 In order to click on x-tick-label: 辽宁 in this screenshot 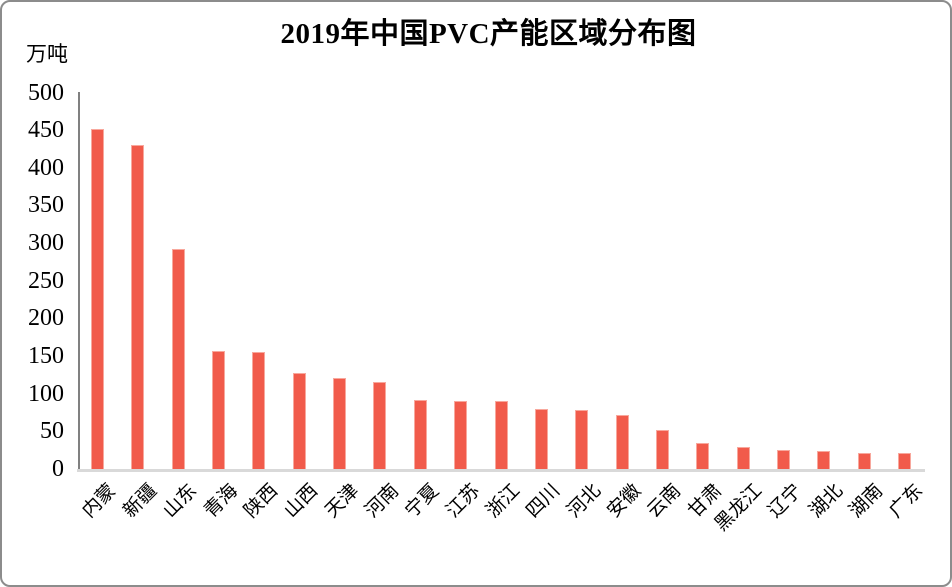, I will do `click(785, 501)`.